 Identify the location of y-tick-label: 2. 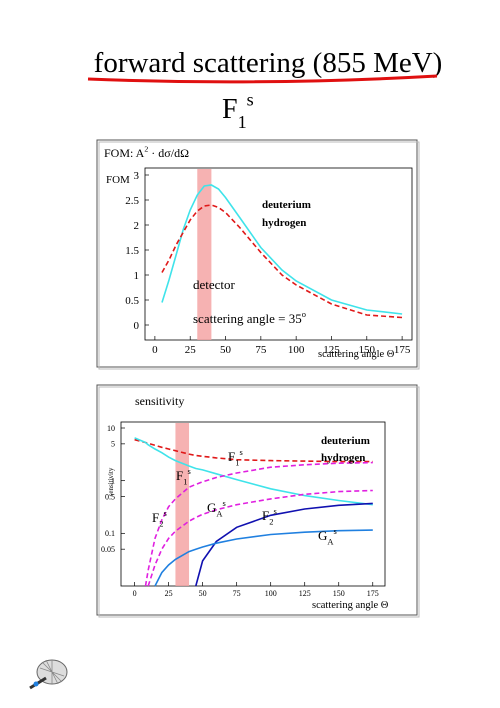
(137, 226).